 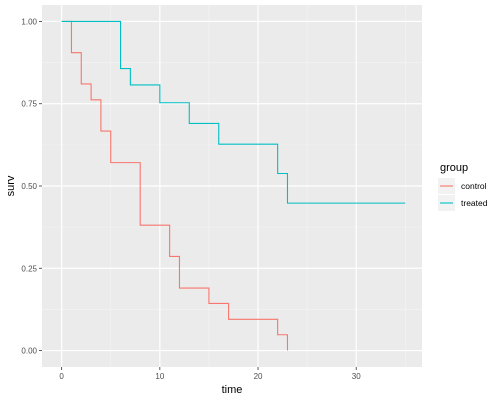 I want to click on x-axis-title: time, so click(x=232, y=390).